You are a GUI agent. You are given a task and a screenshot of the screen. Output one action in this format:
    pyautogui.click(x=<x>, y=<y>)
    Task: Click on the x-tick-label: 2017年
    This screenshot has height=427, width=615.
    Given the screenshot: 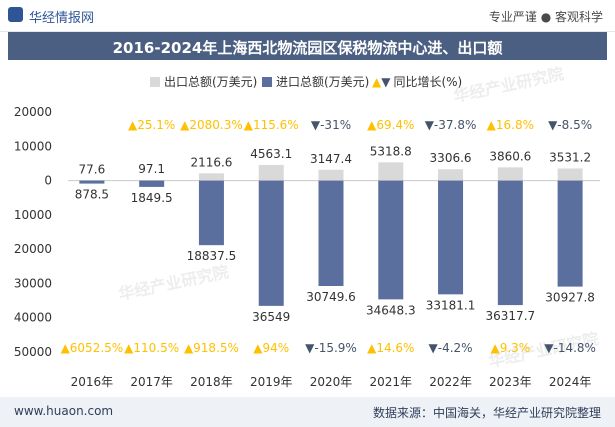 What is the action you would take?
    pyautogui.click(x=151, y=382)
    